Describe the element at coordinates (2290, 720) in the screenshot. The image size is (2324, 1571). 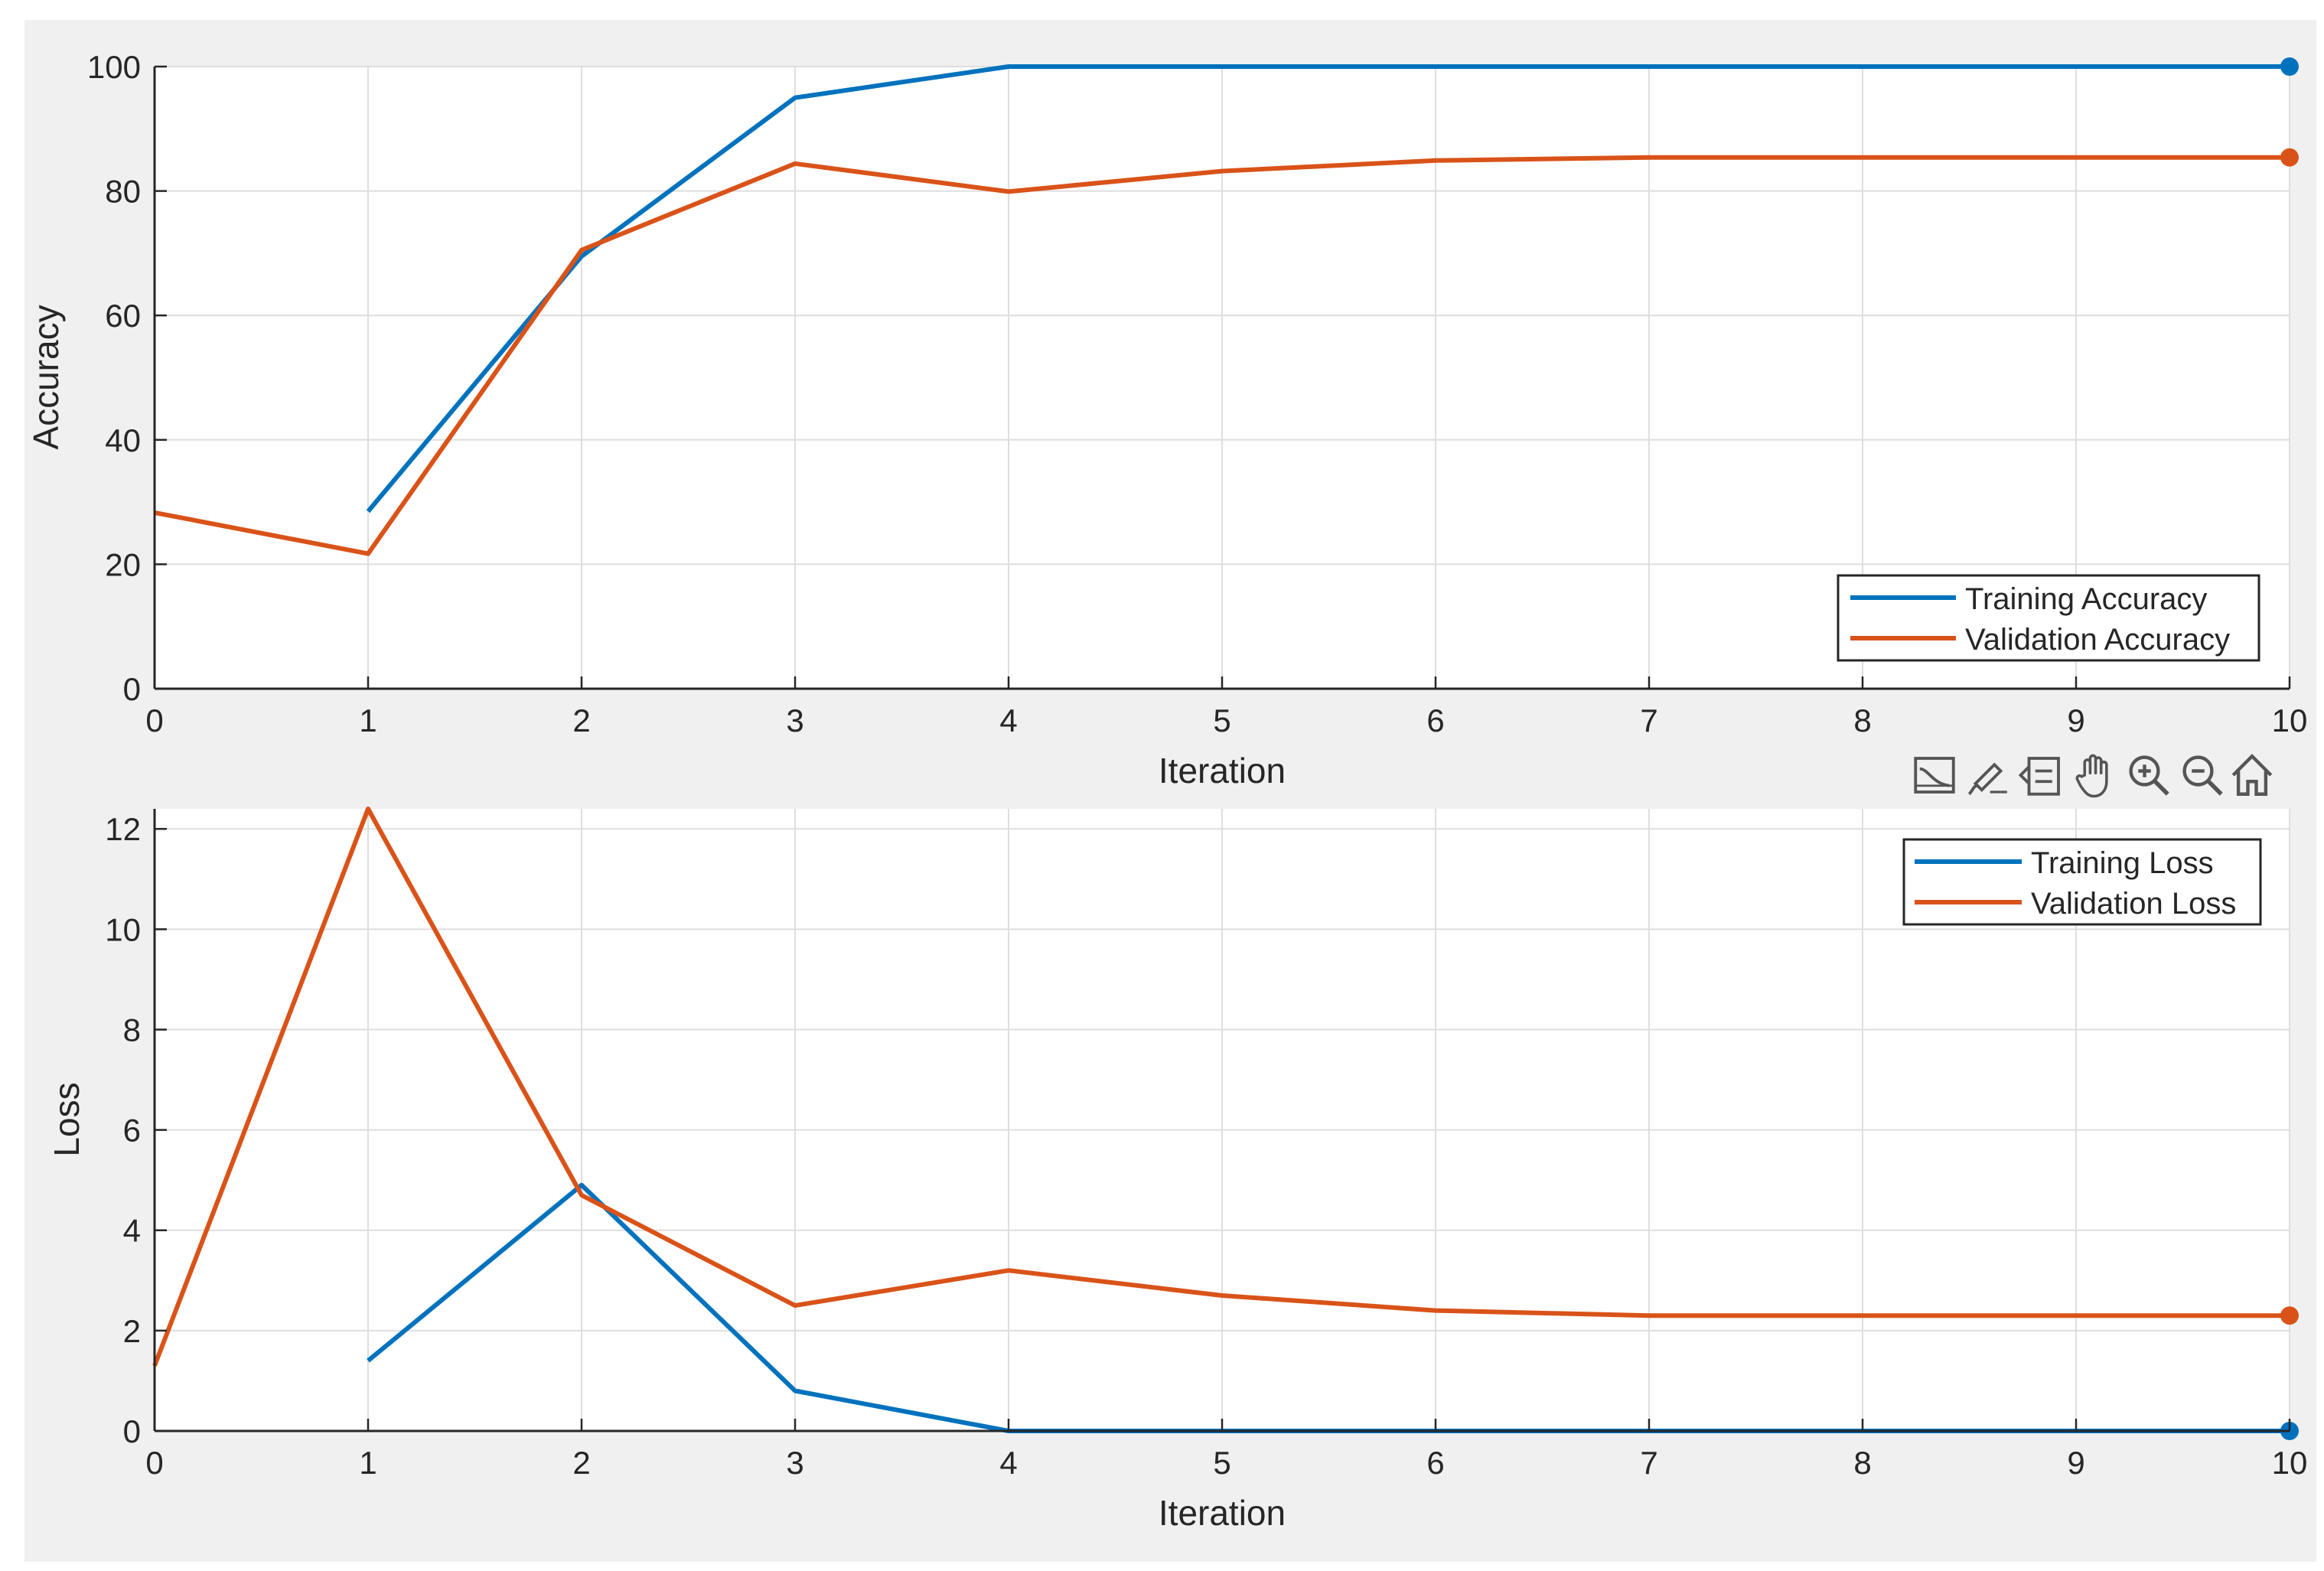
I see `accuracy-x-tick-label: 10` at that location.